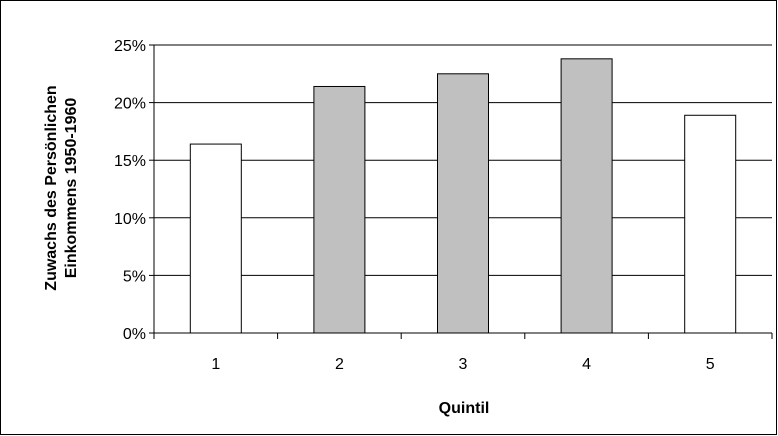 The height and width of the screenshot is (436, 778). I want to click on y-tick-label: 5%, so click(134, 276).